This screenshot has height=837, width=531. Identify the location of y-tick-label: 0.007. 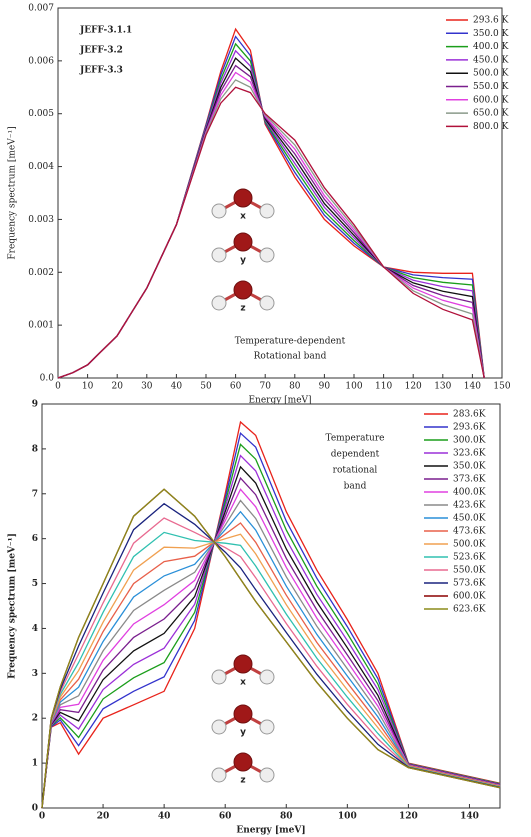
(41, 9).